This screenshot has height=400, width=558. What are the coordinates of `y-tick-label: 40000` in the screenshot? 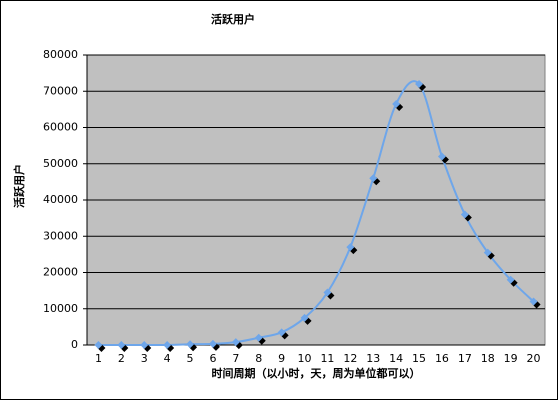 It's located at (60, 199).